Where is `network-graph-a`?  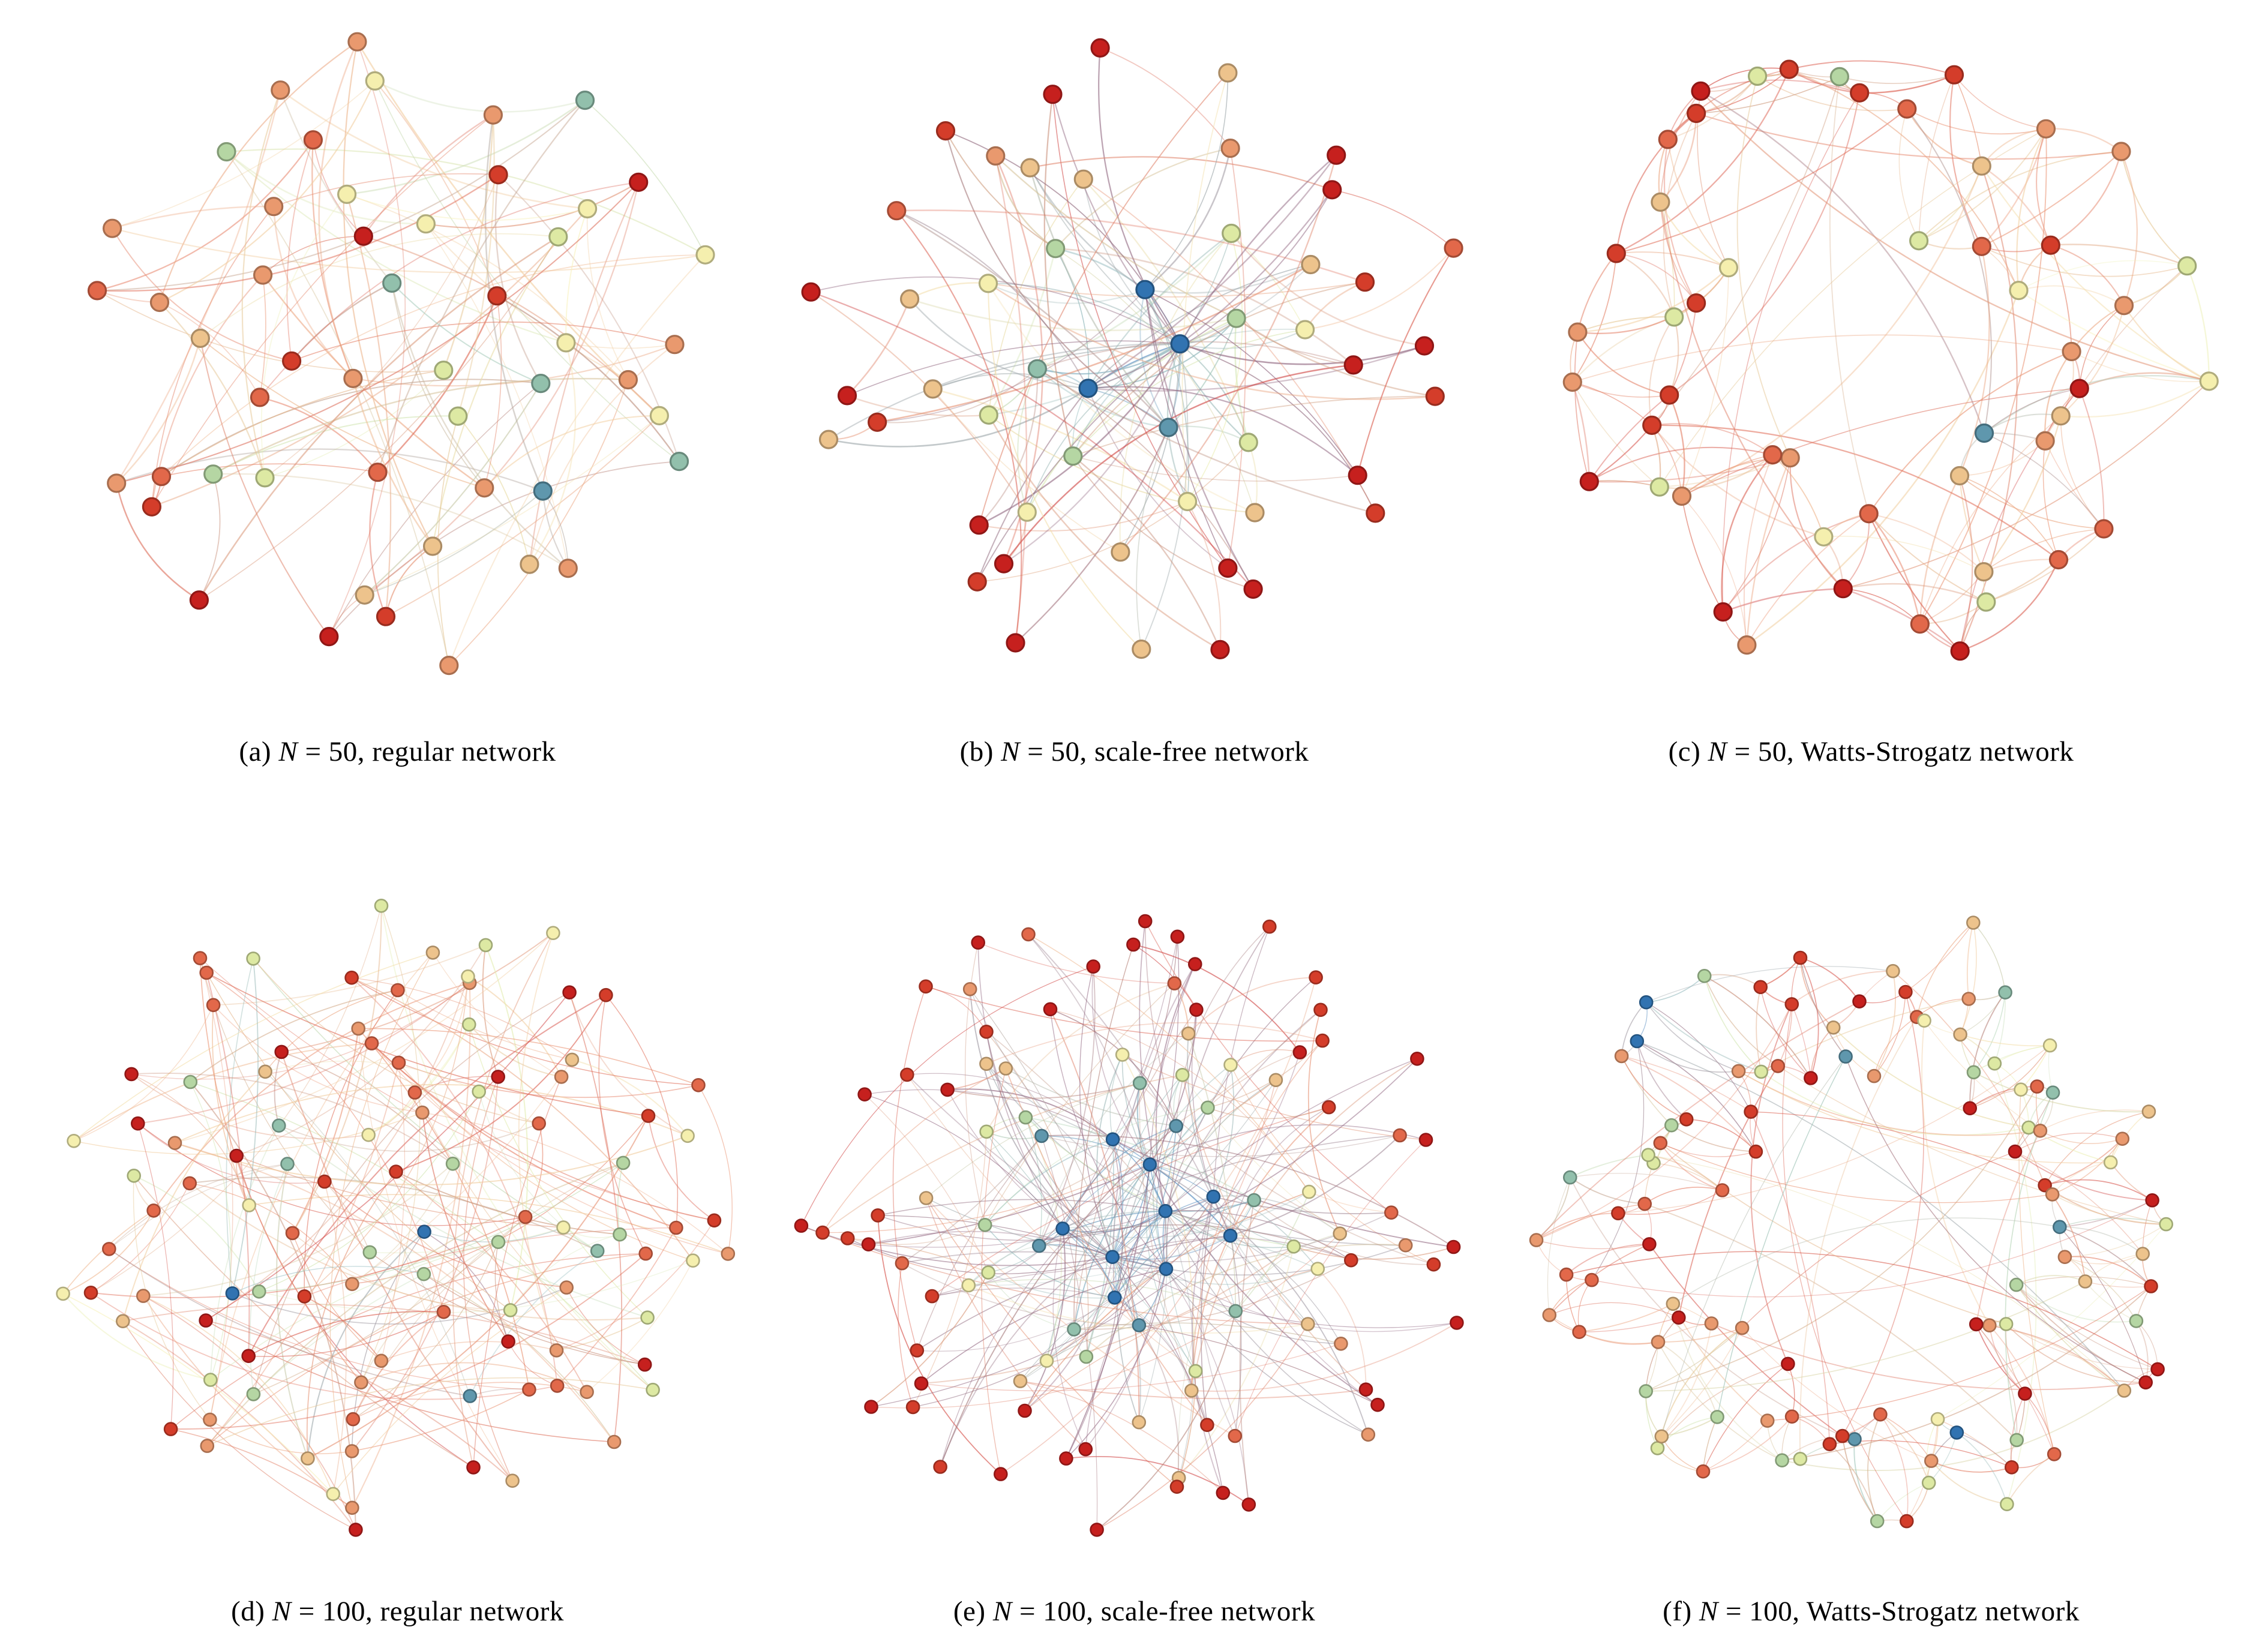
network-graph-a is located at coordinates (401, 354).